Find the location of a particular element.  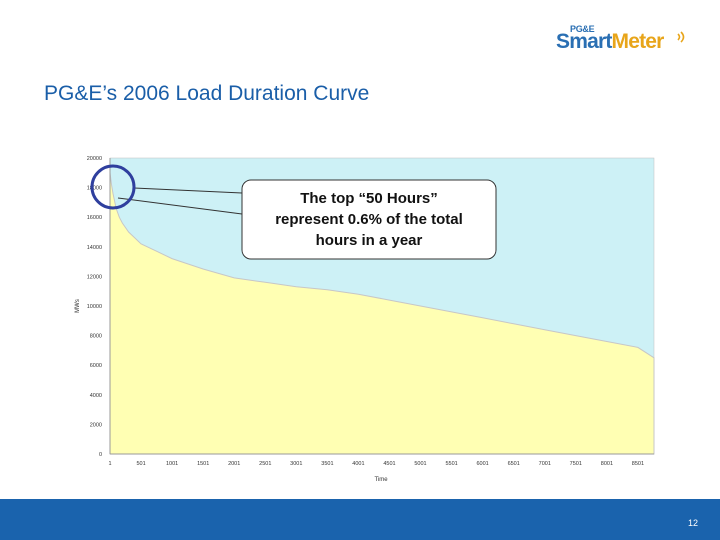

peak-highlight-circle is located at coordinates (113, 187).